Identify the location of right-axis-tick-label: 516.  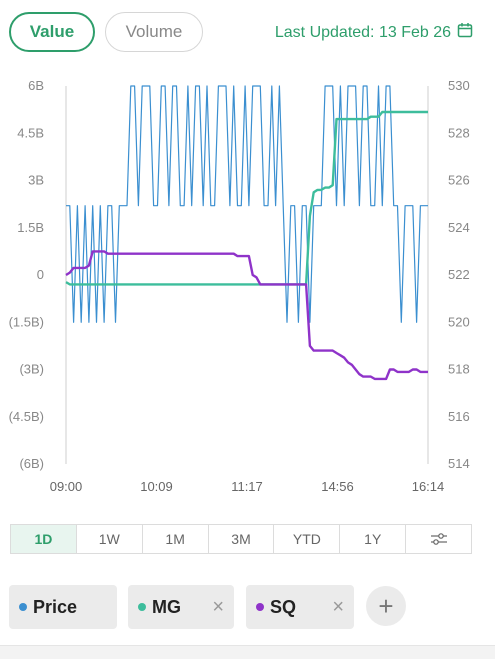
(459, 416).